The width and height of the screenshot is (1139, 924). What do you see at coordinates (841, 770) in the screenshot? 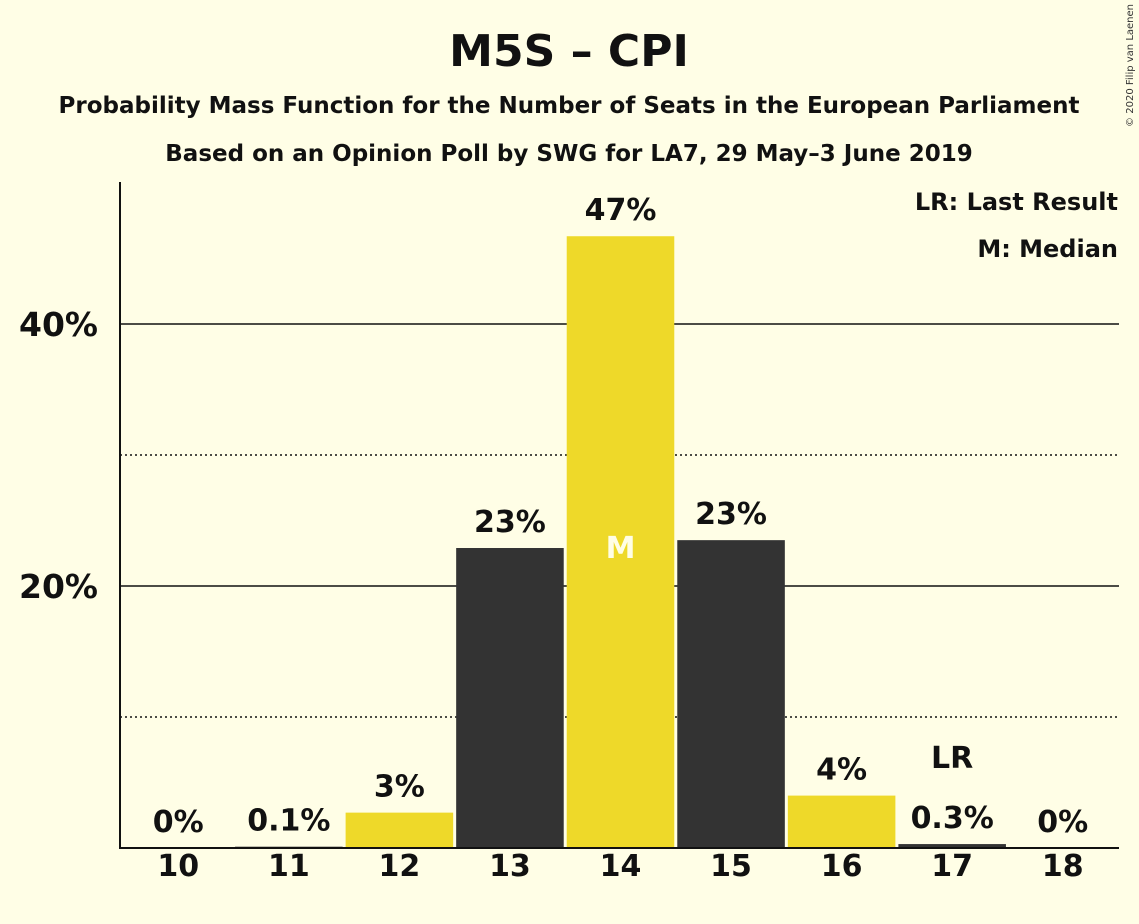
I see `data-label: 4%` at bounding box center [841, 770].